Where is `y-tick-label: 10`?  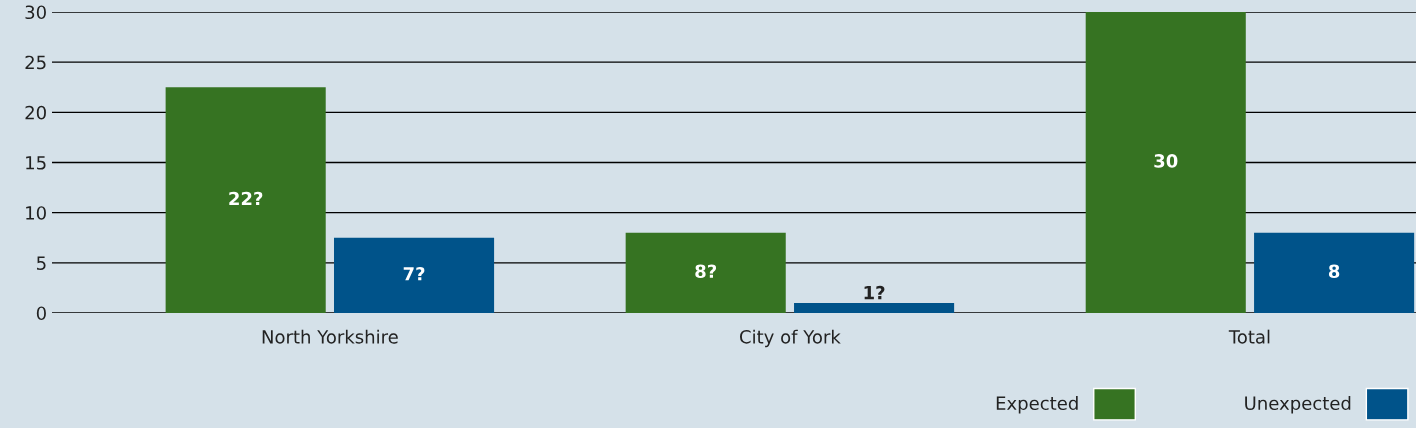
y-tick-label: 10 is located at coordinates (36, 213).